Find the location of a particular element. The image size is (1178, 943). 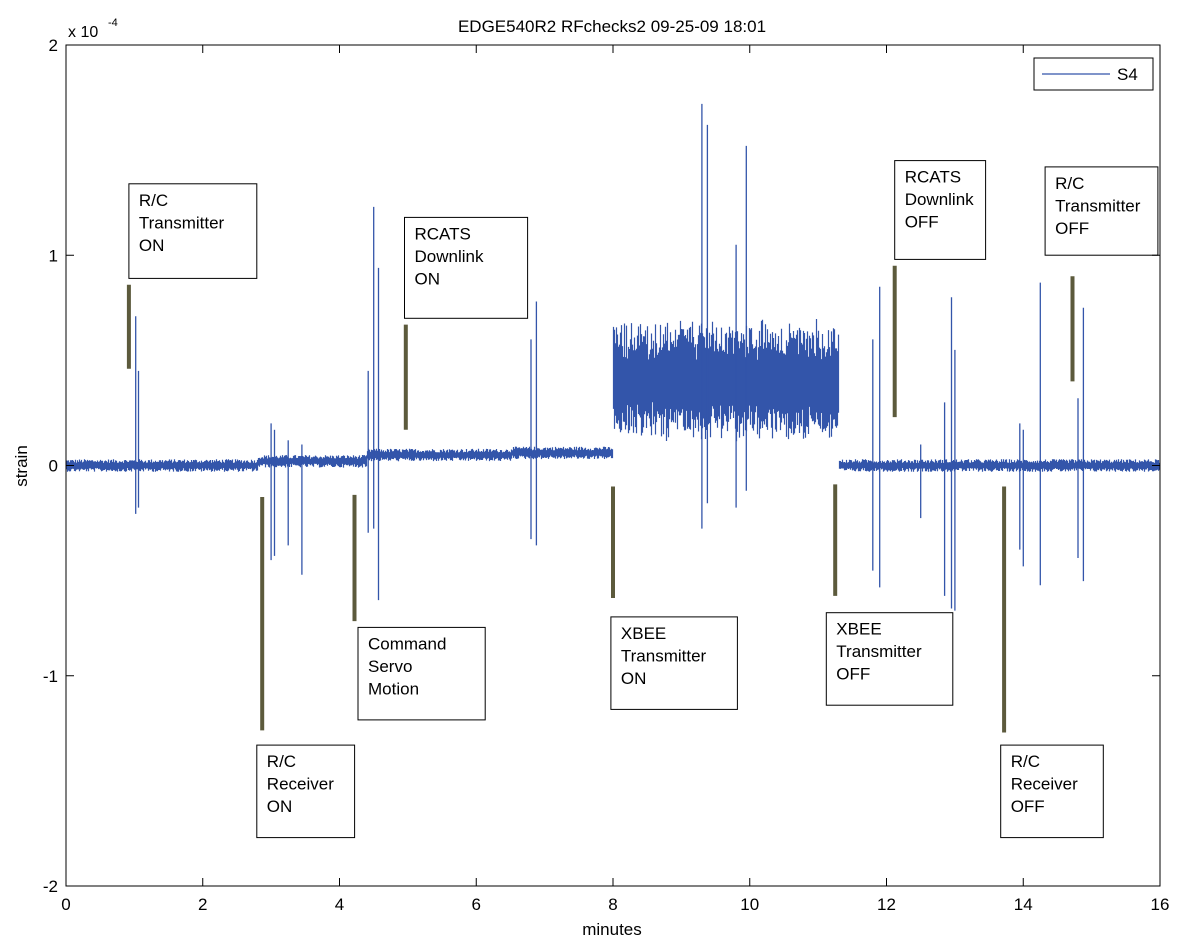

chart-title: EDGE540R2 RFchecks2 09-25-09 18:01 is located at coordinates (612, 26).